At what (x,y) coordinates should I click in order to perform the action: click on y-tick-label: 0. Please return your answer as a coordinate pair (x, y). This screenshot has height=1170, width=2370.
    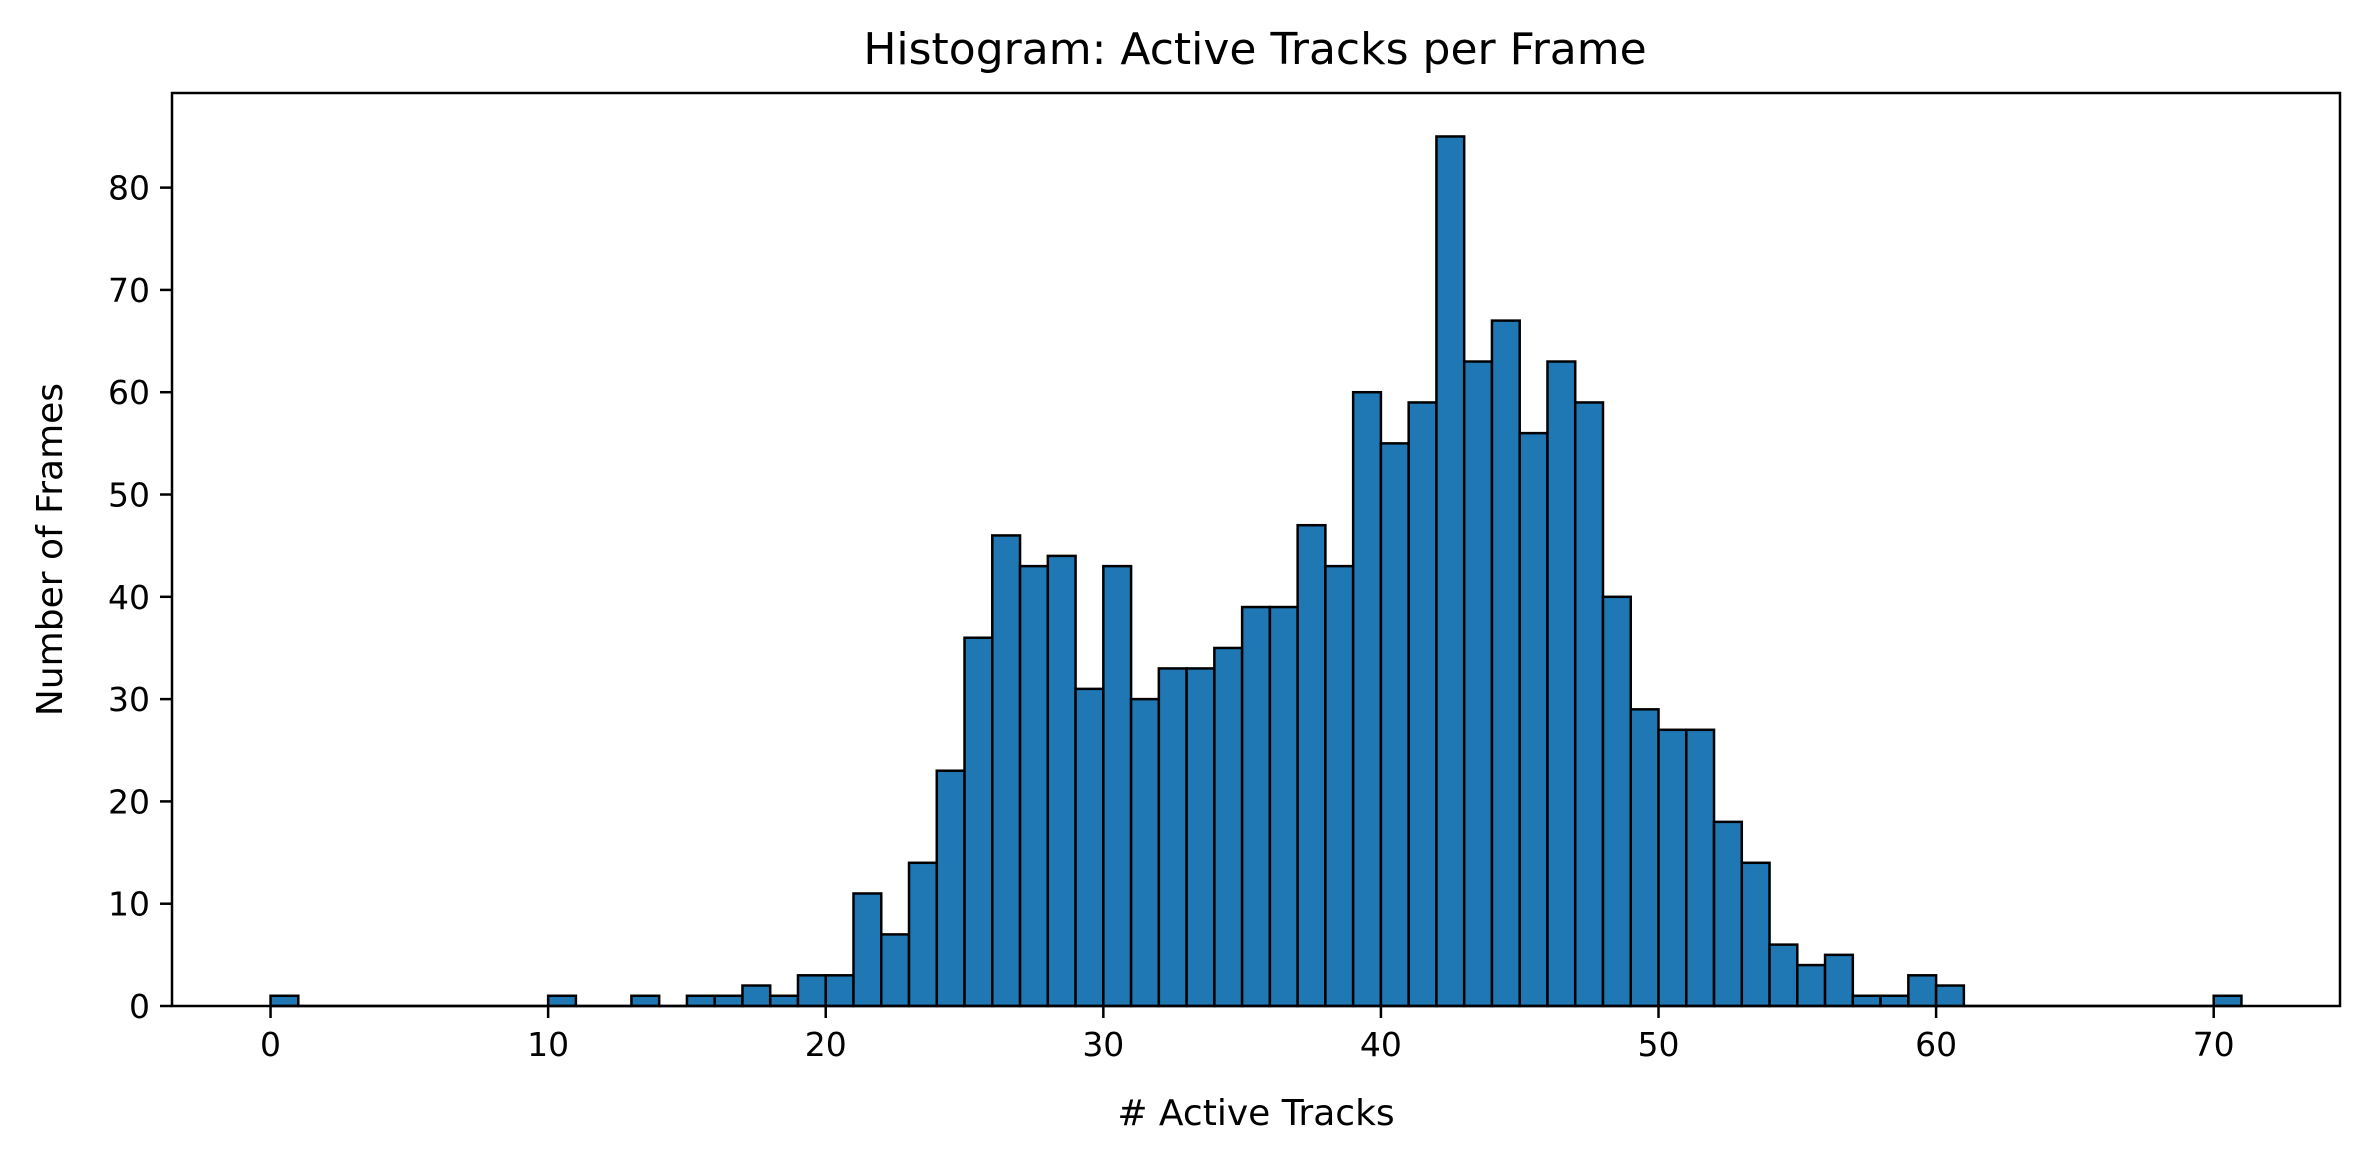
    Looking at the image, I should click on (139, 1006).